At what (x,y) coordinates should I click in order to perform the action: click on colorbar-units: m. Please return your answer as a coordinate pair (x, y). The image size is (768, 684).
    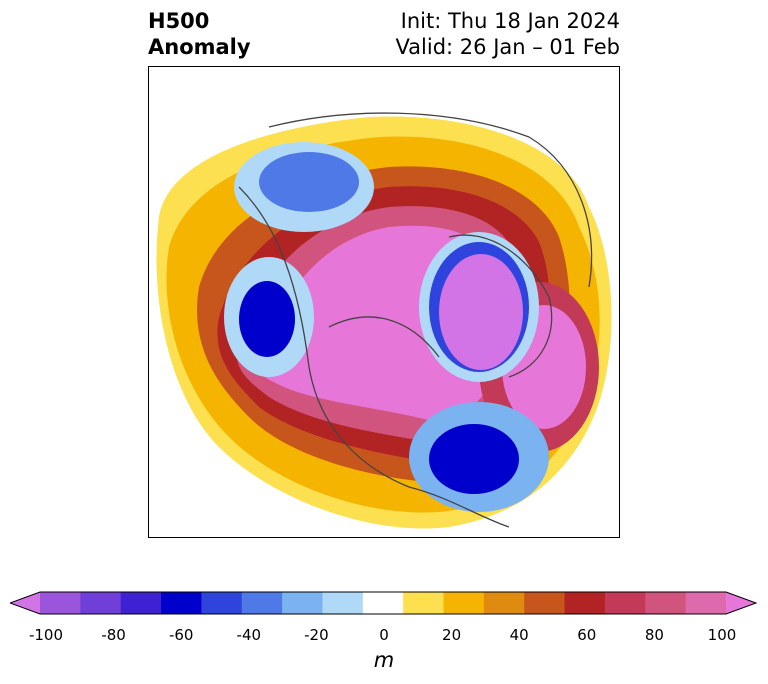
    Looking at the image, I should click on (384, 660).